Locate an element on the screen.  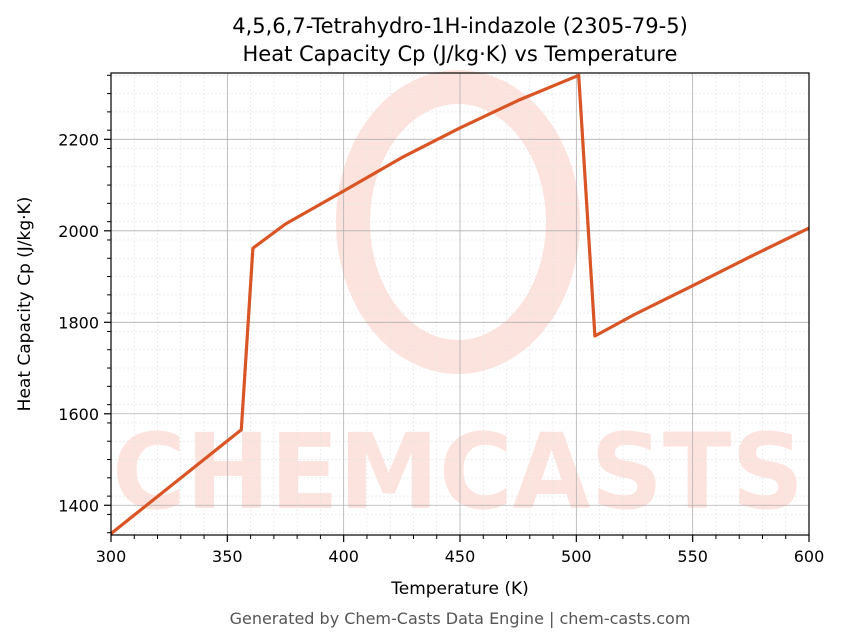
chart-title-line2: Heat Capacity Cp (J/kg·K) vs Temperature is located at coordinates (460, 54).